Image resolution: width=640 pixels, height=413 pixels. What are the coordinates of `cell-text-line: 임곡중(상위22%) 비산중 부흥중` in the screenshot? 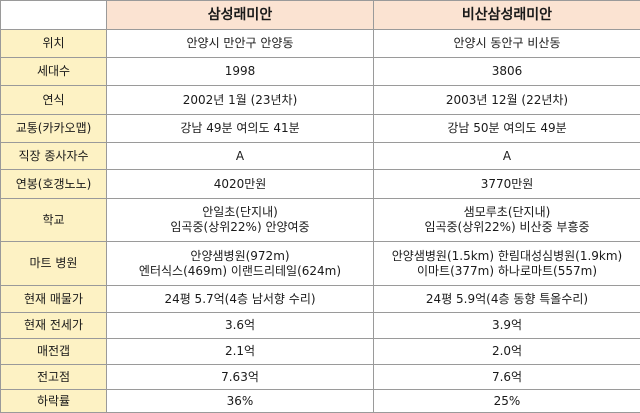 It's located at (507, 227).